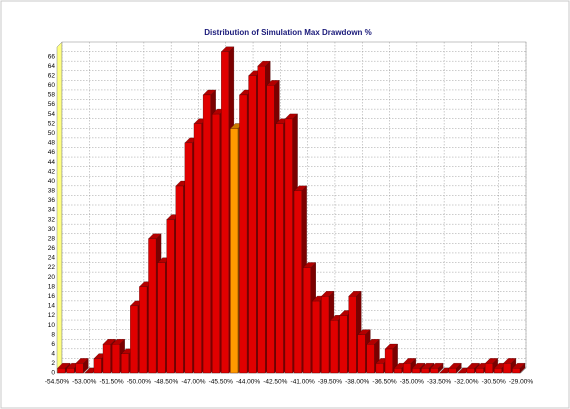 This screenshot has height=409, width=570. I want to click on y-tick-label: 4, so click(53, 354).